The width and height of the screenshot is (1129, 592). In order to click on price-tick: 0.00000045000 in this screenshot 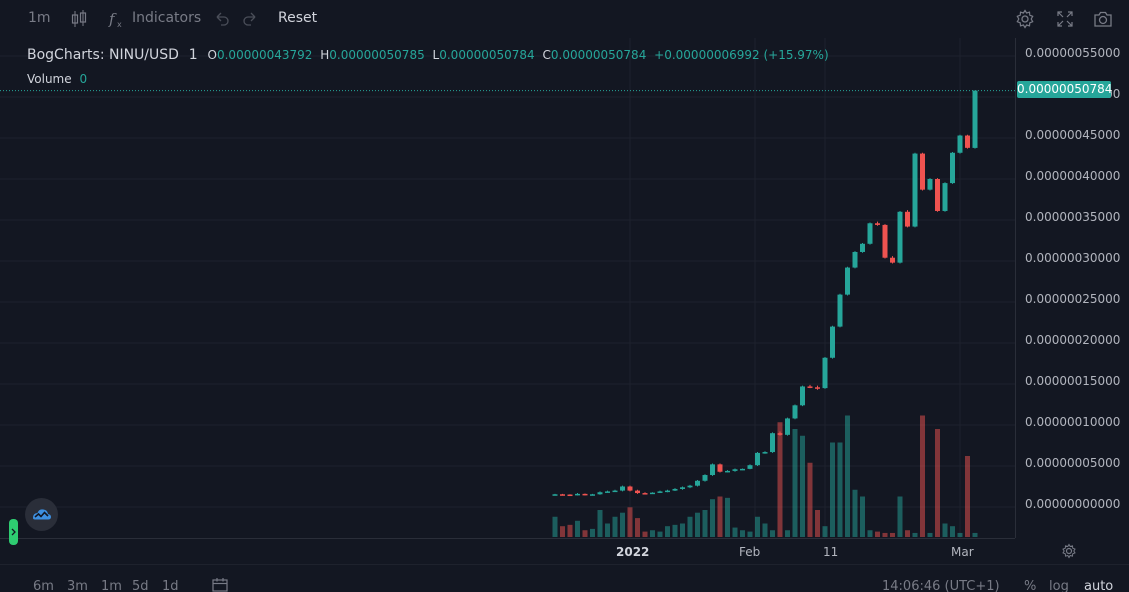, I will do `click(1073, 135)`.